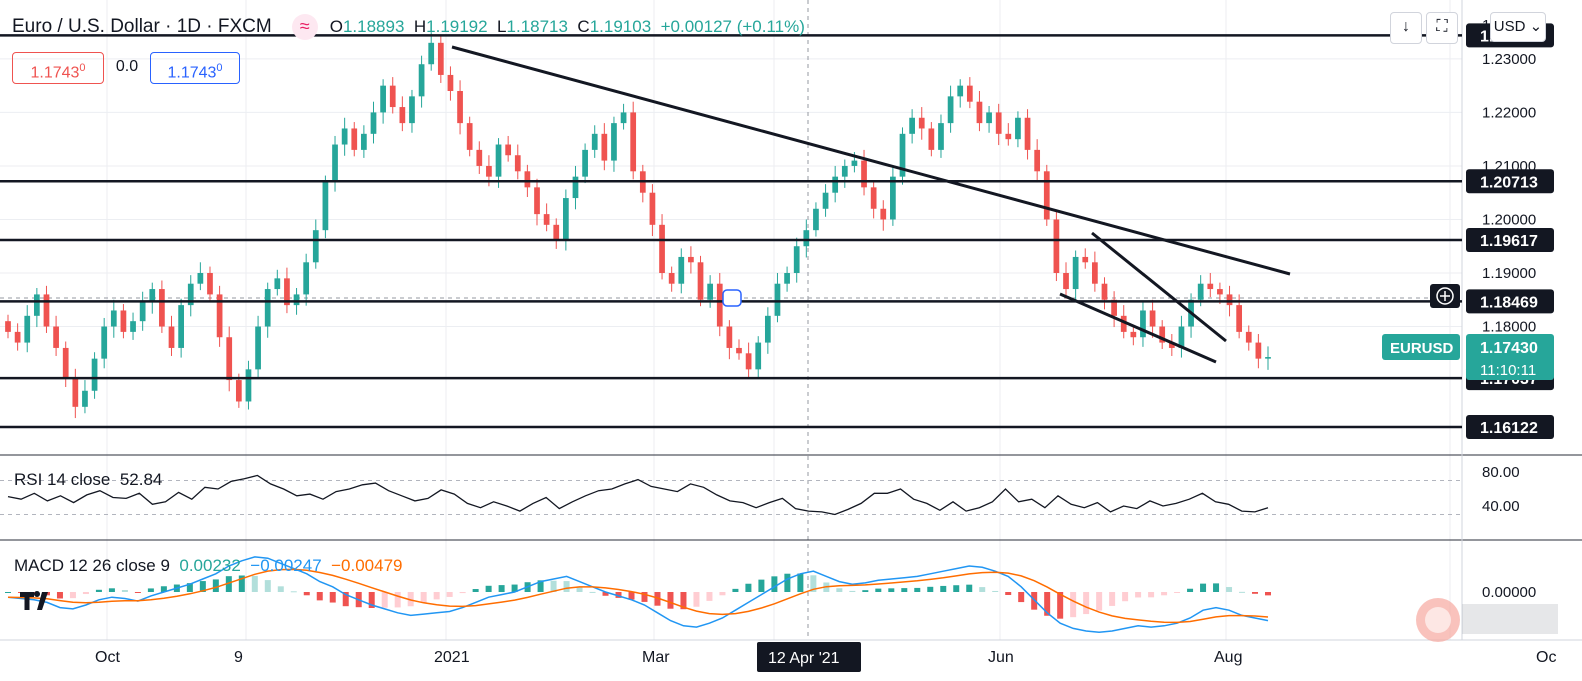  Describe the element at coordinates (58, 68) in the screenshot. I see `sell-button: 1.17430` at that location.